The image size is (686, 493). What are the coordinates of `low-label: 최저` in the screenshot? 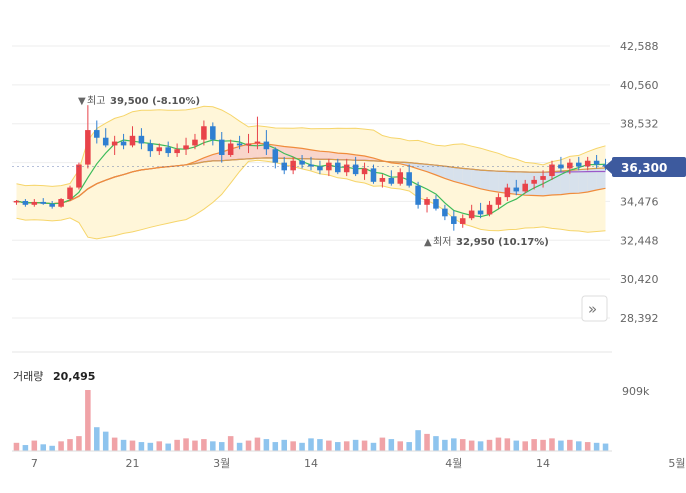 It's located at (442, 242).